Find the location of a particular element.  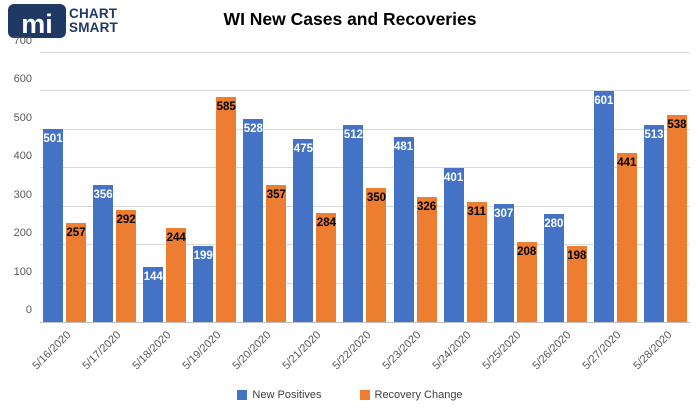

bar-group: 401 311 5/24/2020 is located at coordinates (459, 212).